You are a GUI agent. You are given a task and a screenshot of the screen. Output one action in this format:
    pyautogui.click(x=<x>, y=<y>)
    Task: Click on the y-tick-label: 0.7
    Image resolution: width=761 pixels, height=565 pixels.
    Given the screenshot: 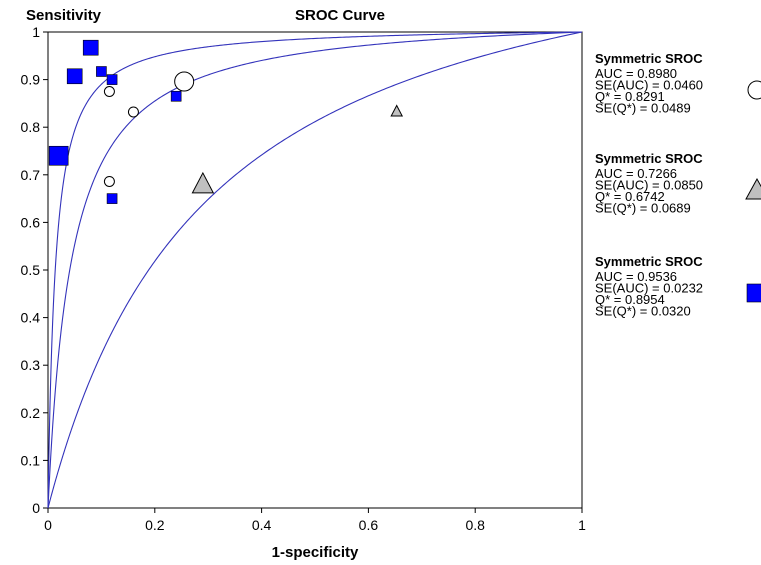 What is the action you would take?
    pyautogui.click(x=31, y=175)
    